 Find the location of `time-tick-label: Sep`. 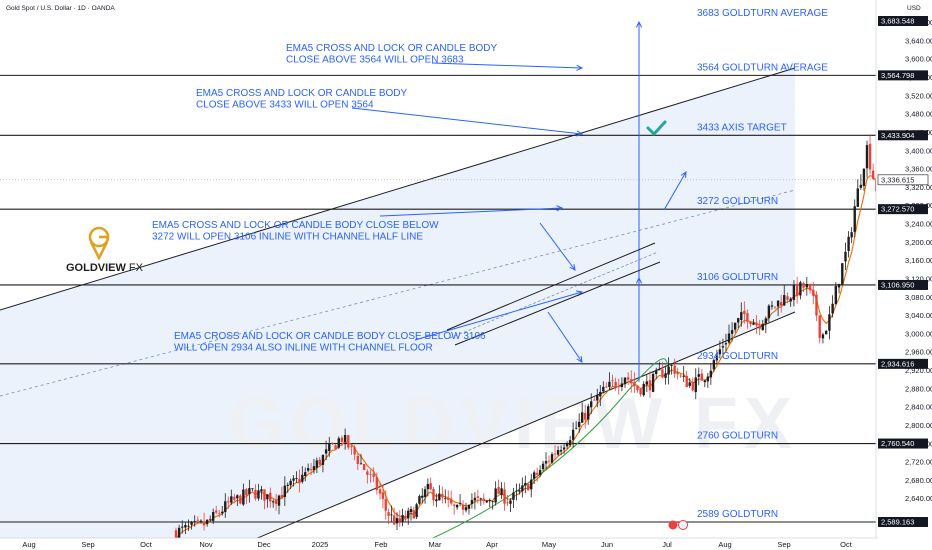

time-tick-label: Sep is located at coordinates (87, 544).